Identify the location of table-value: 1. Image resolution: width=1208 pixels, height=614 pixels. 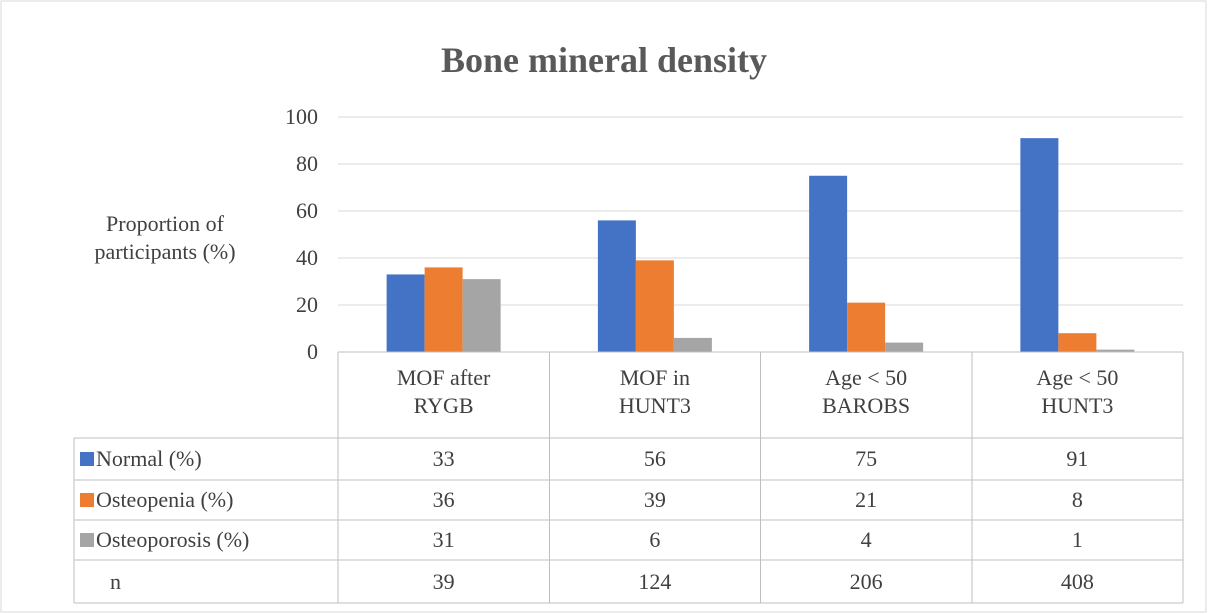
(1077, 539).